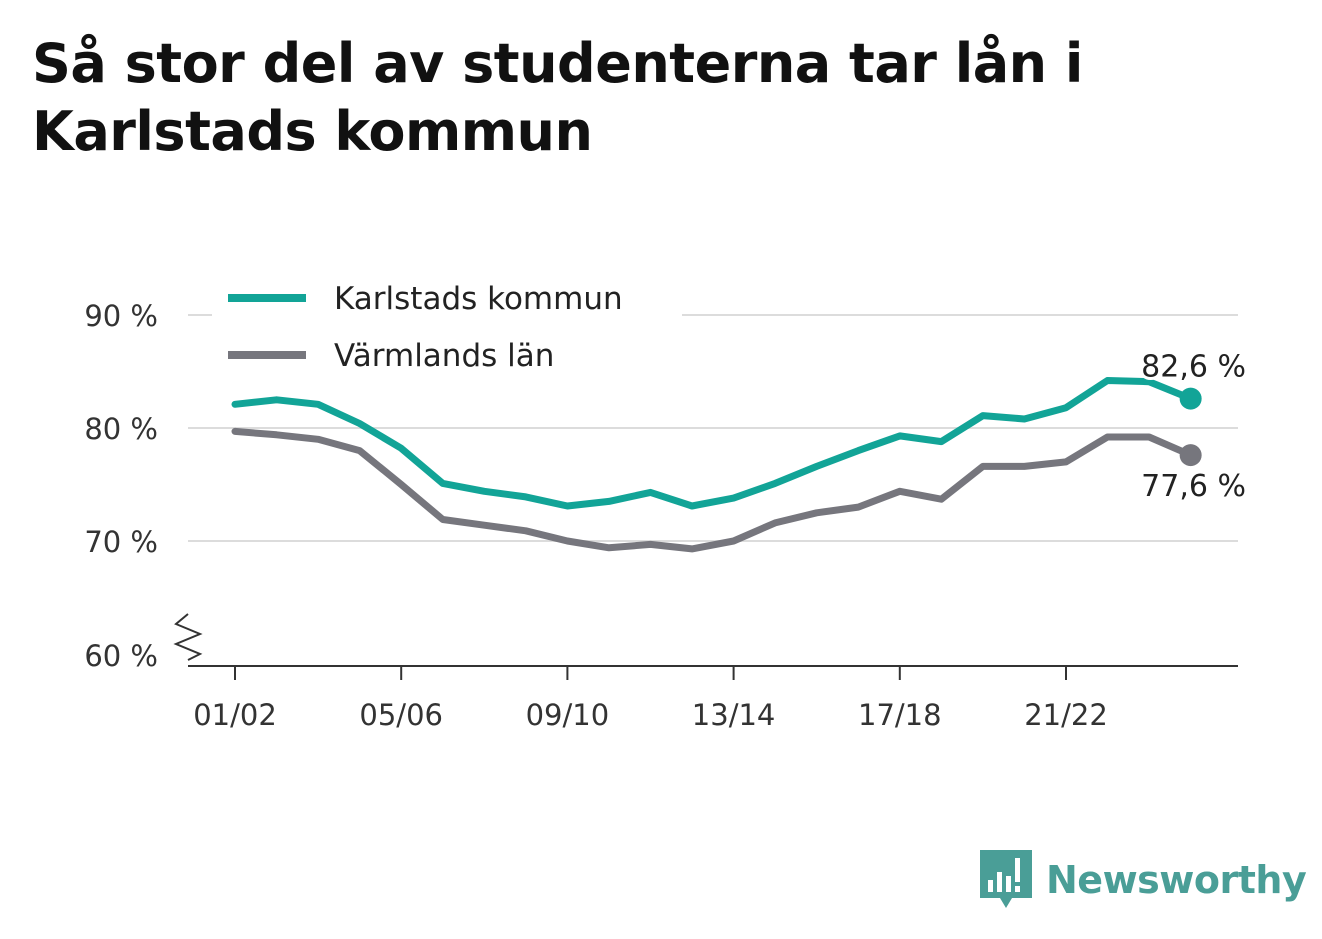 The width and height of the screenshot is (1322, 939). I want to click on x-tick-label: 09/10, so click(568, 715).